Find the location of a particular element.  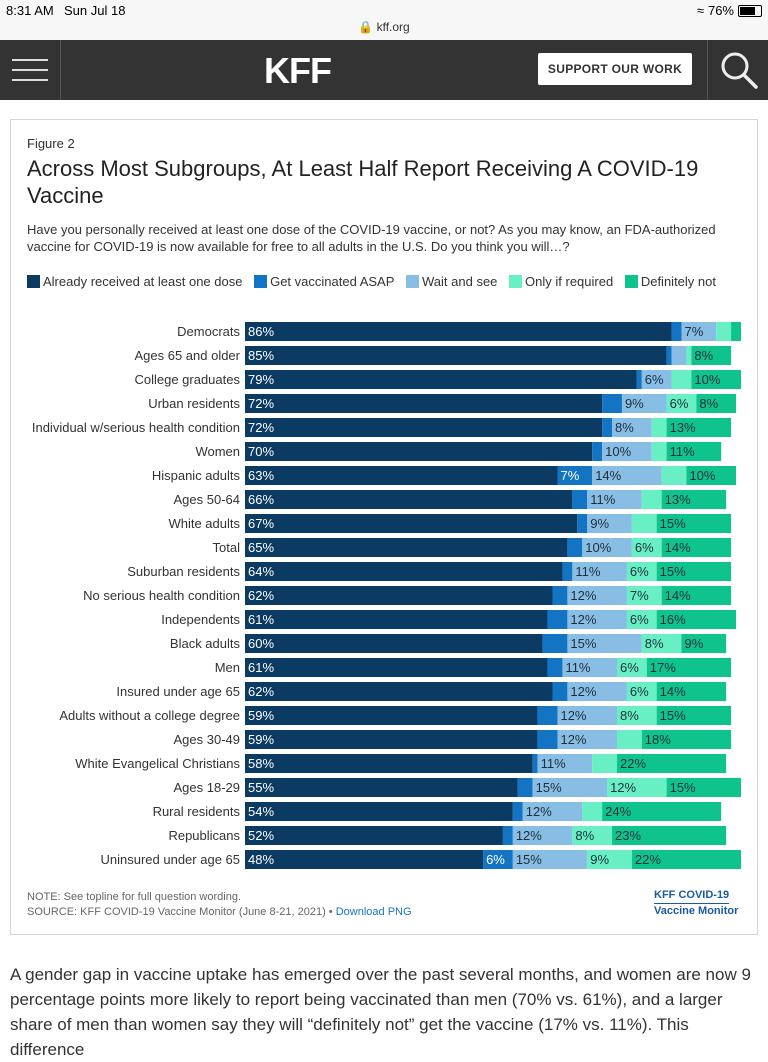

legend-label: Only if required is located at coordinates (569, 281).